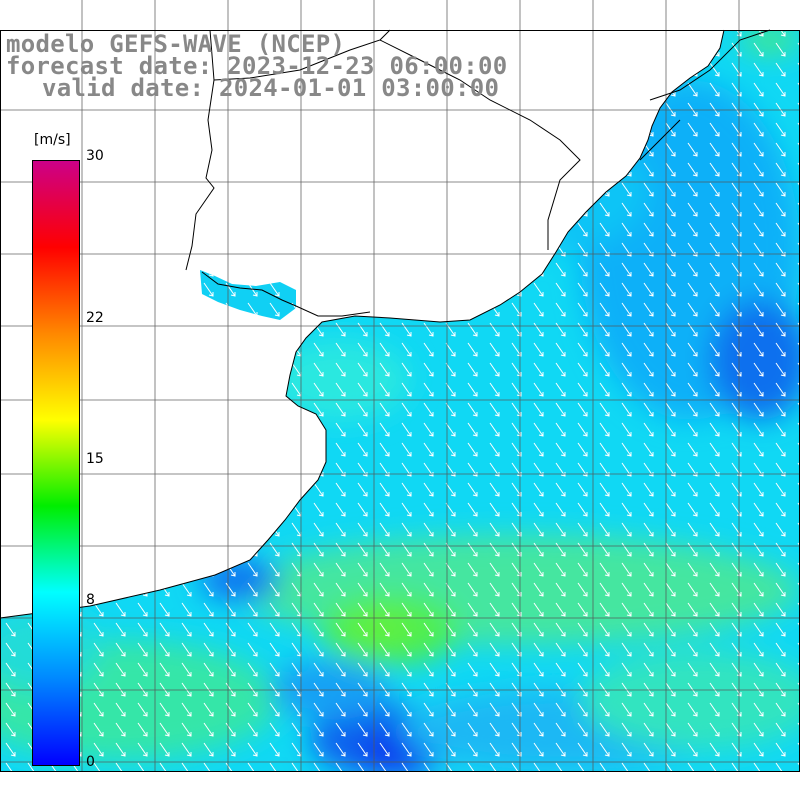 The width and height of the screenshot is (800, 800). What do you see at coordinates (271, 88) in the screenshot?
I see `valid-date: valid date: 2024-01-01 03:00:00` at bounding box center [271, 88].